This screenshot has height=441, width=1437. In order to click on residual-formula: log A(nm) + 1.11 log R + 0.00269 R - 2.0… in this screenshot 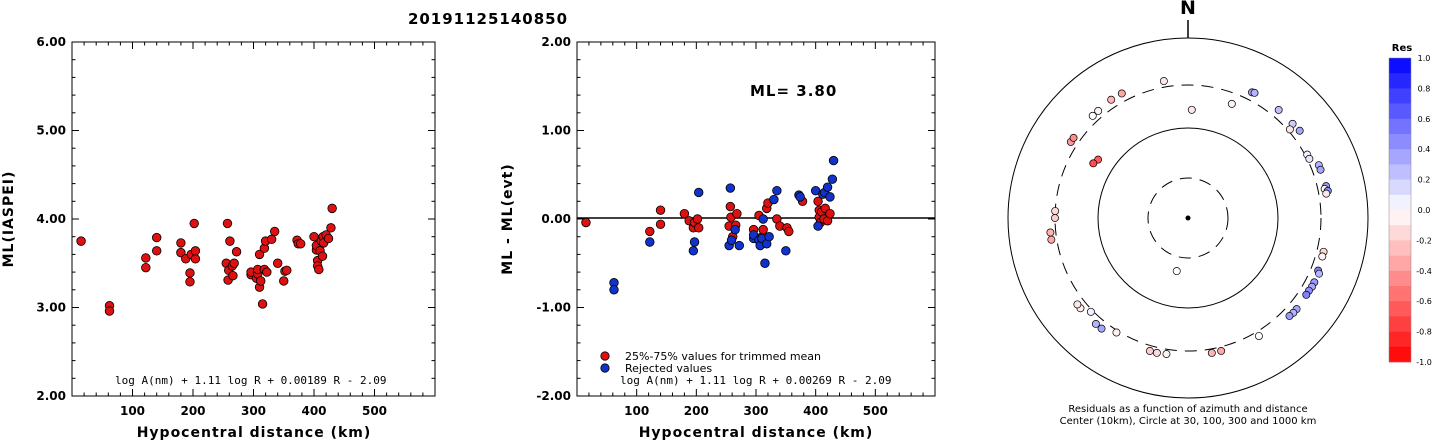, I will do `click(756, 380)`.